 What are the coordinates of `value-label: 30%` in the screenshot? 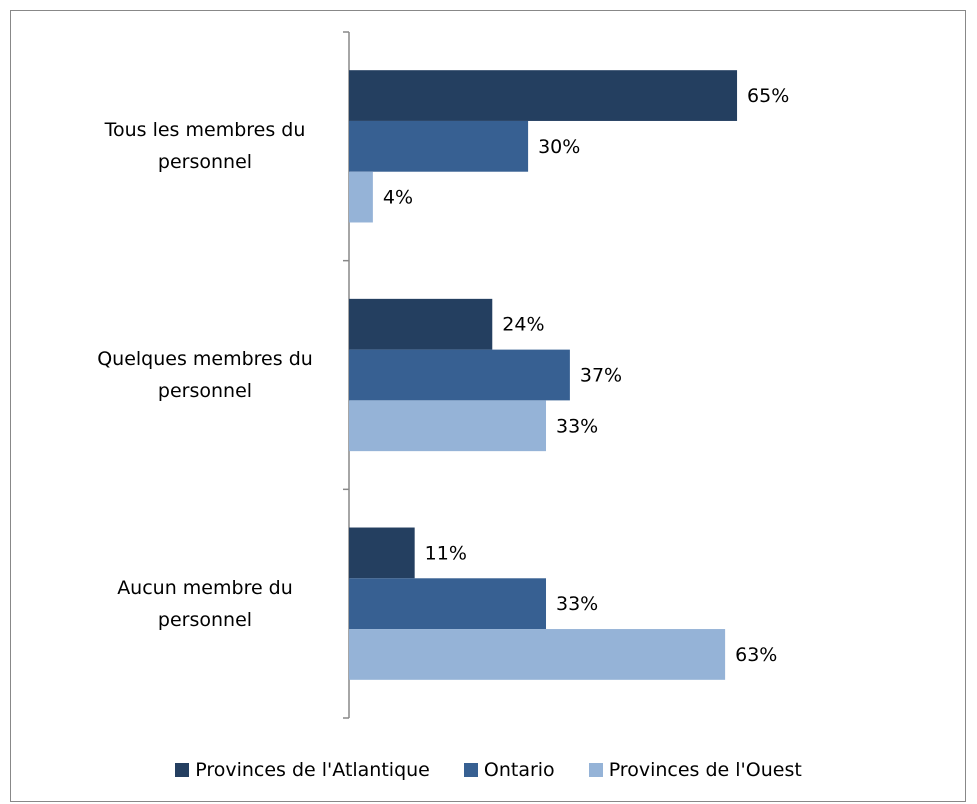 It's located at (559, 147).